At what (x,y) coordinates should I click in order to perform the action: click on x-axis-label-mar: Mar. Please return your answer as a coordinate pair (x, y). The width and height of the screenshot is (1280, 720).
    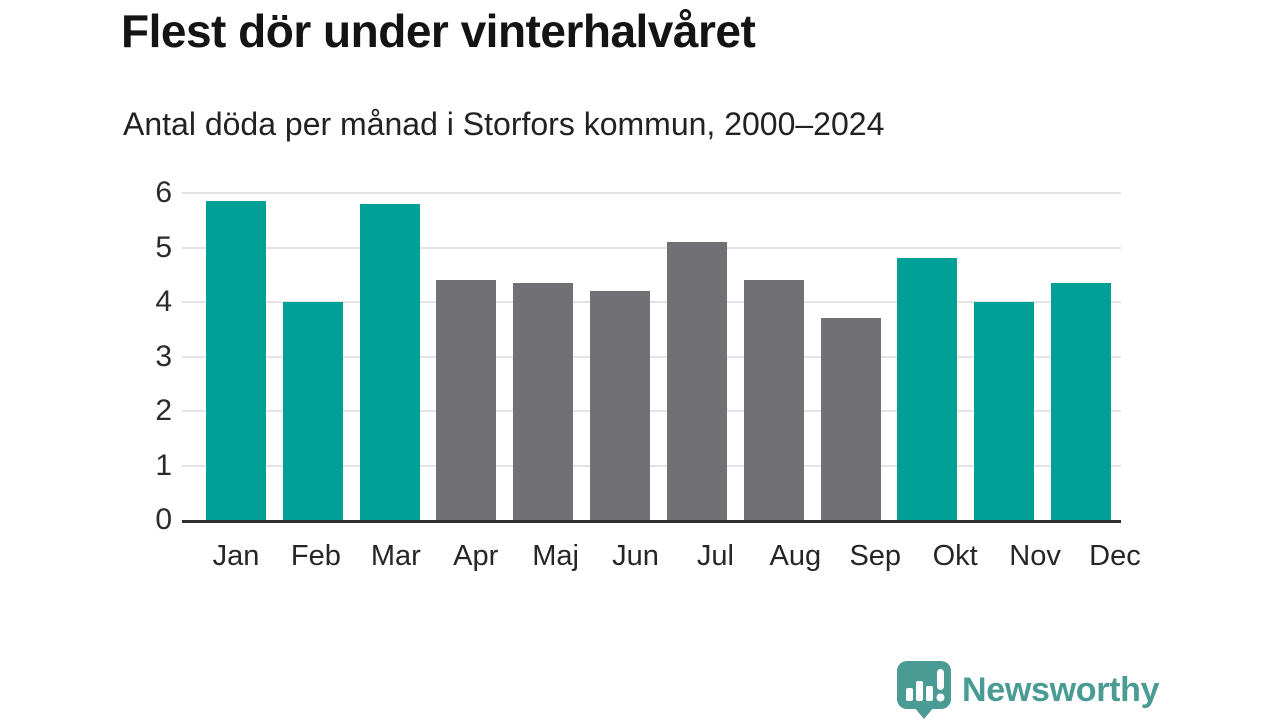
    Looking at the image, I should click on (395, 556).